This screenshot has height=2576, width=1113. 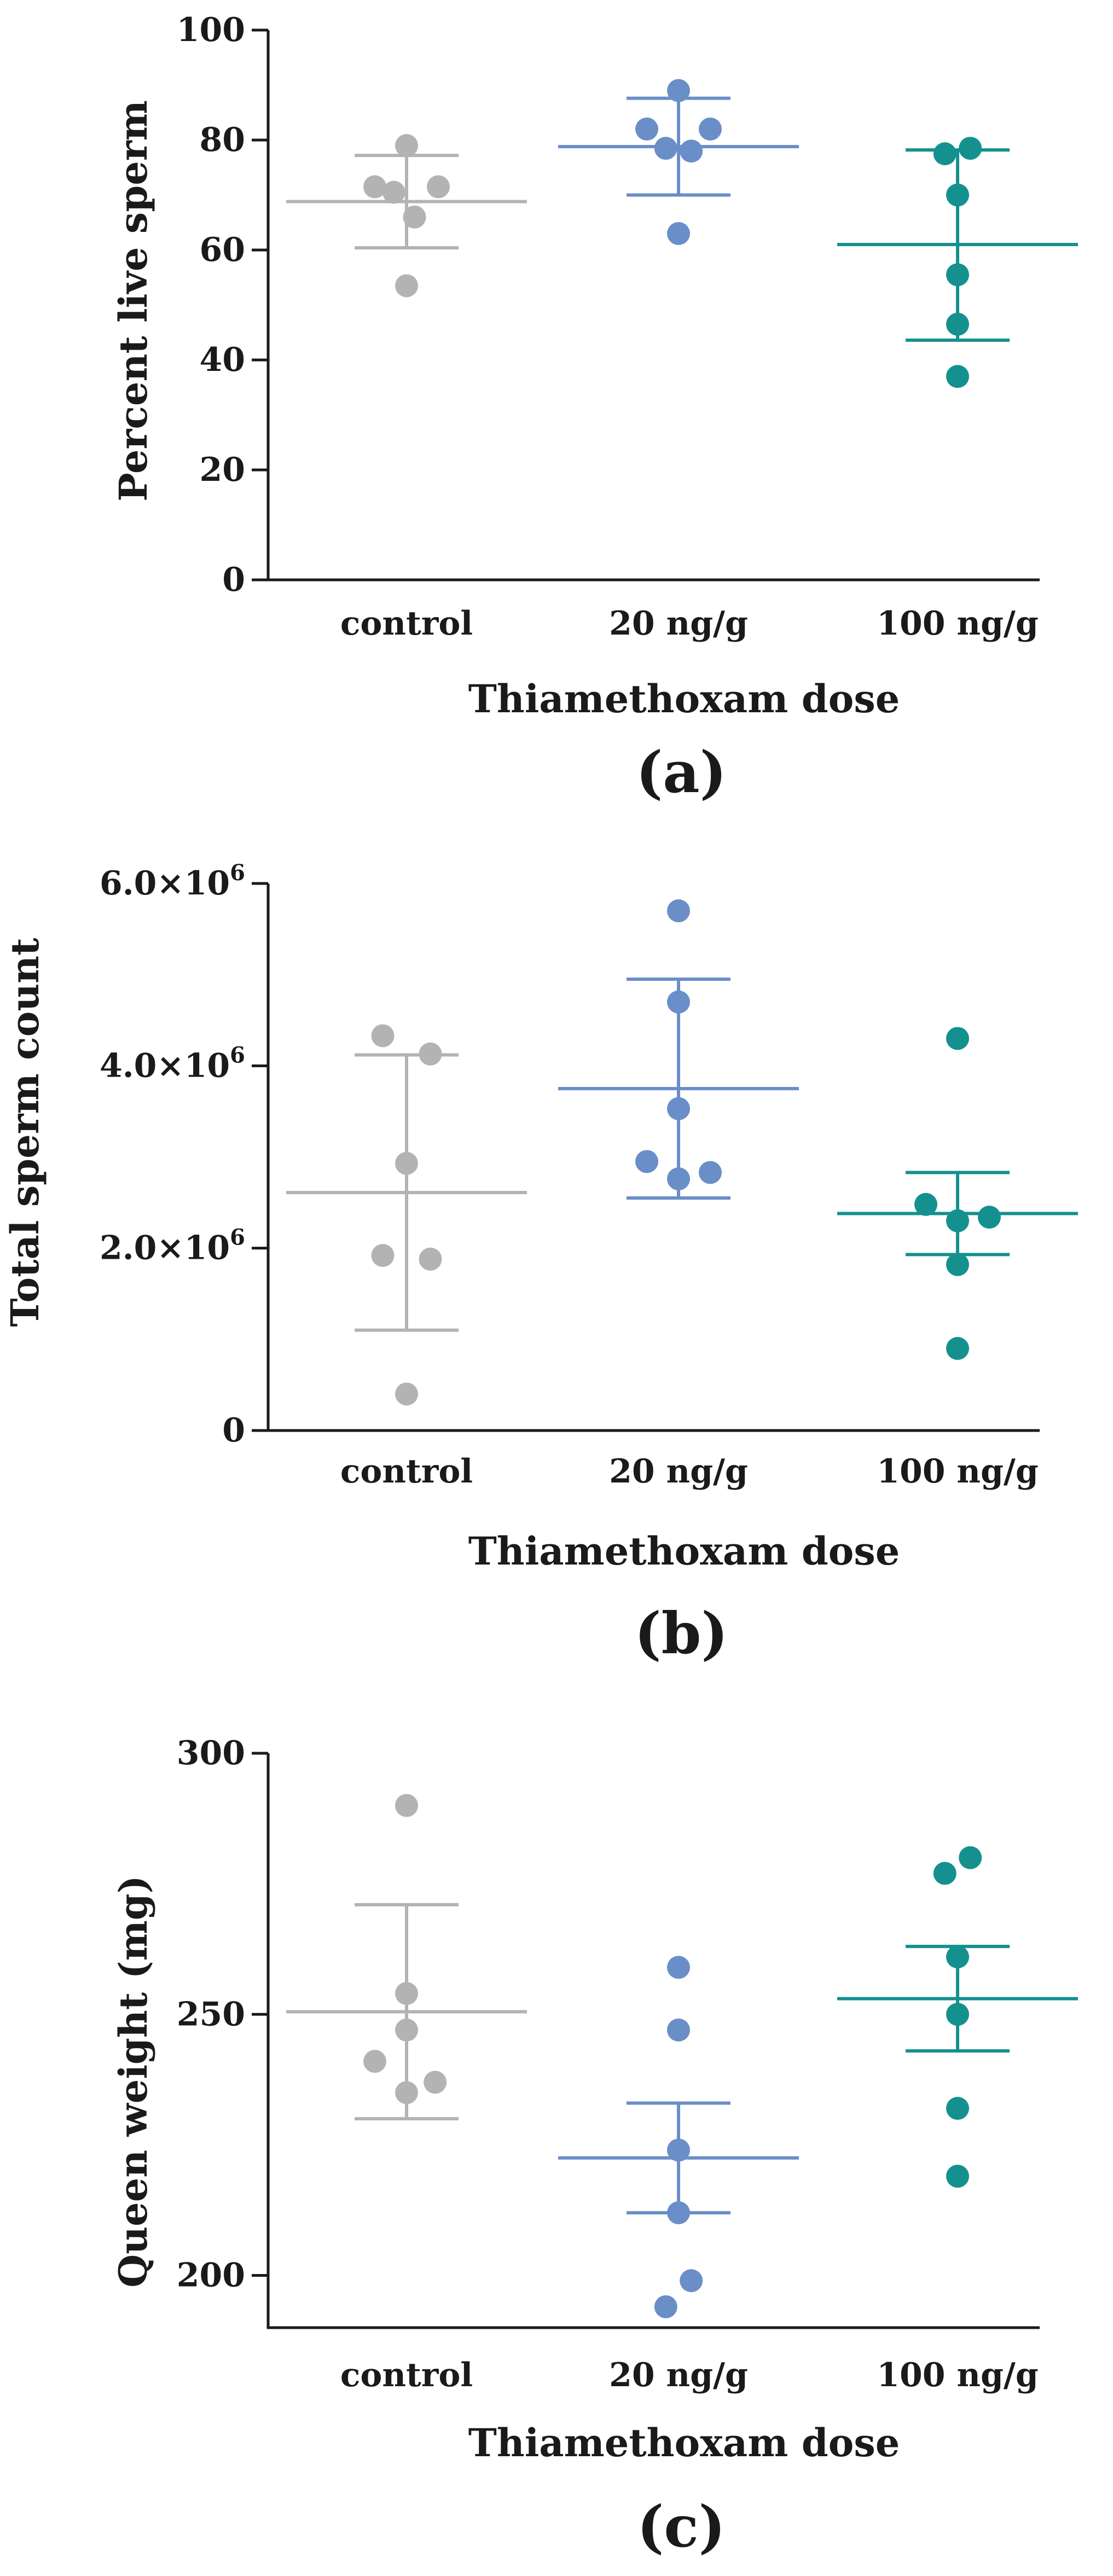 I want to click on panel-c-category-control: control, so click(x=406, y=2375).